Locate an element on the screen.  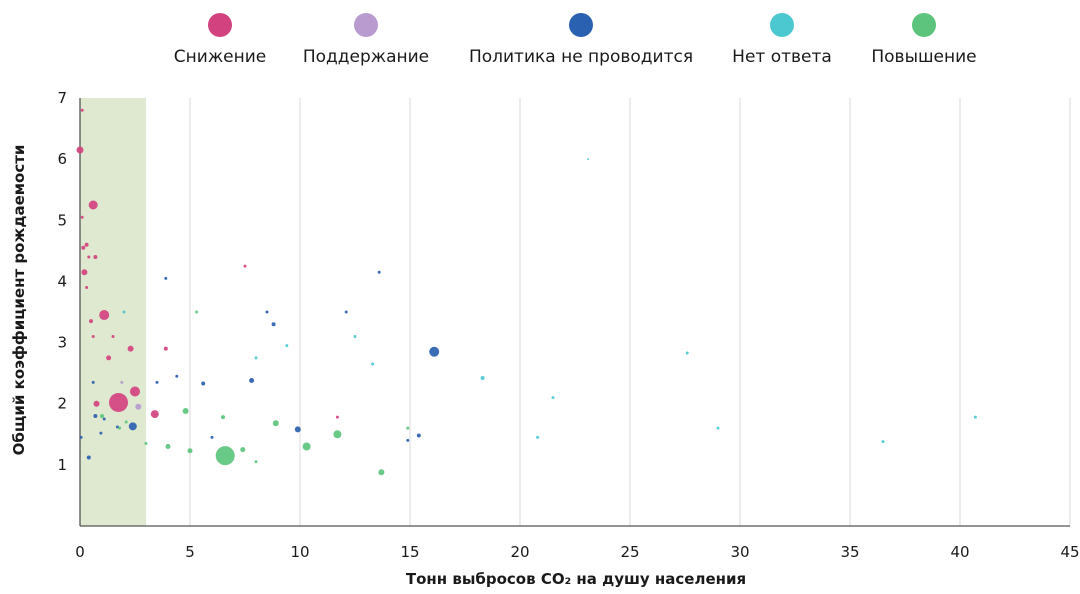
y-tick-label: 3 is located at coordinates (62, 343).